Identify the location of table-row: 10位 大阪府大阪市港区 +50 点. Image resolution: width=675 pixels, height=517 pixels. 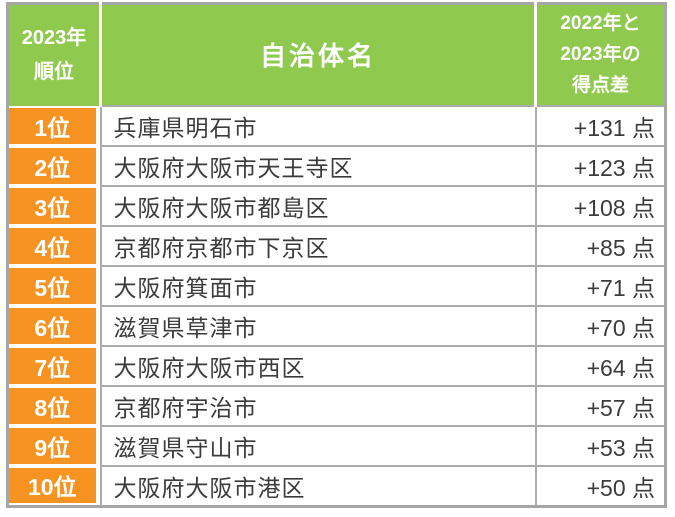
(336, 485).